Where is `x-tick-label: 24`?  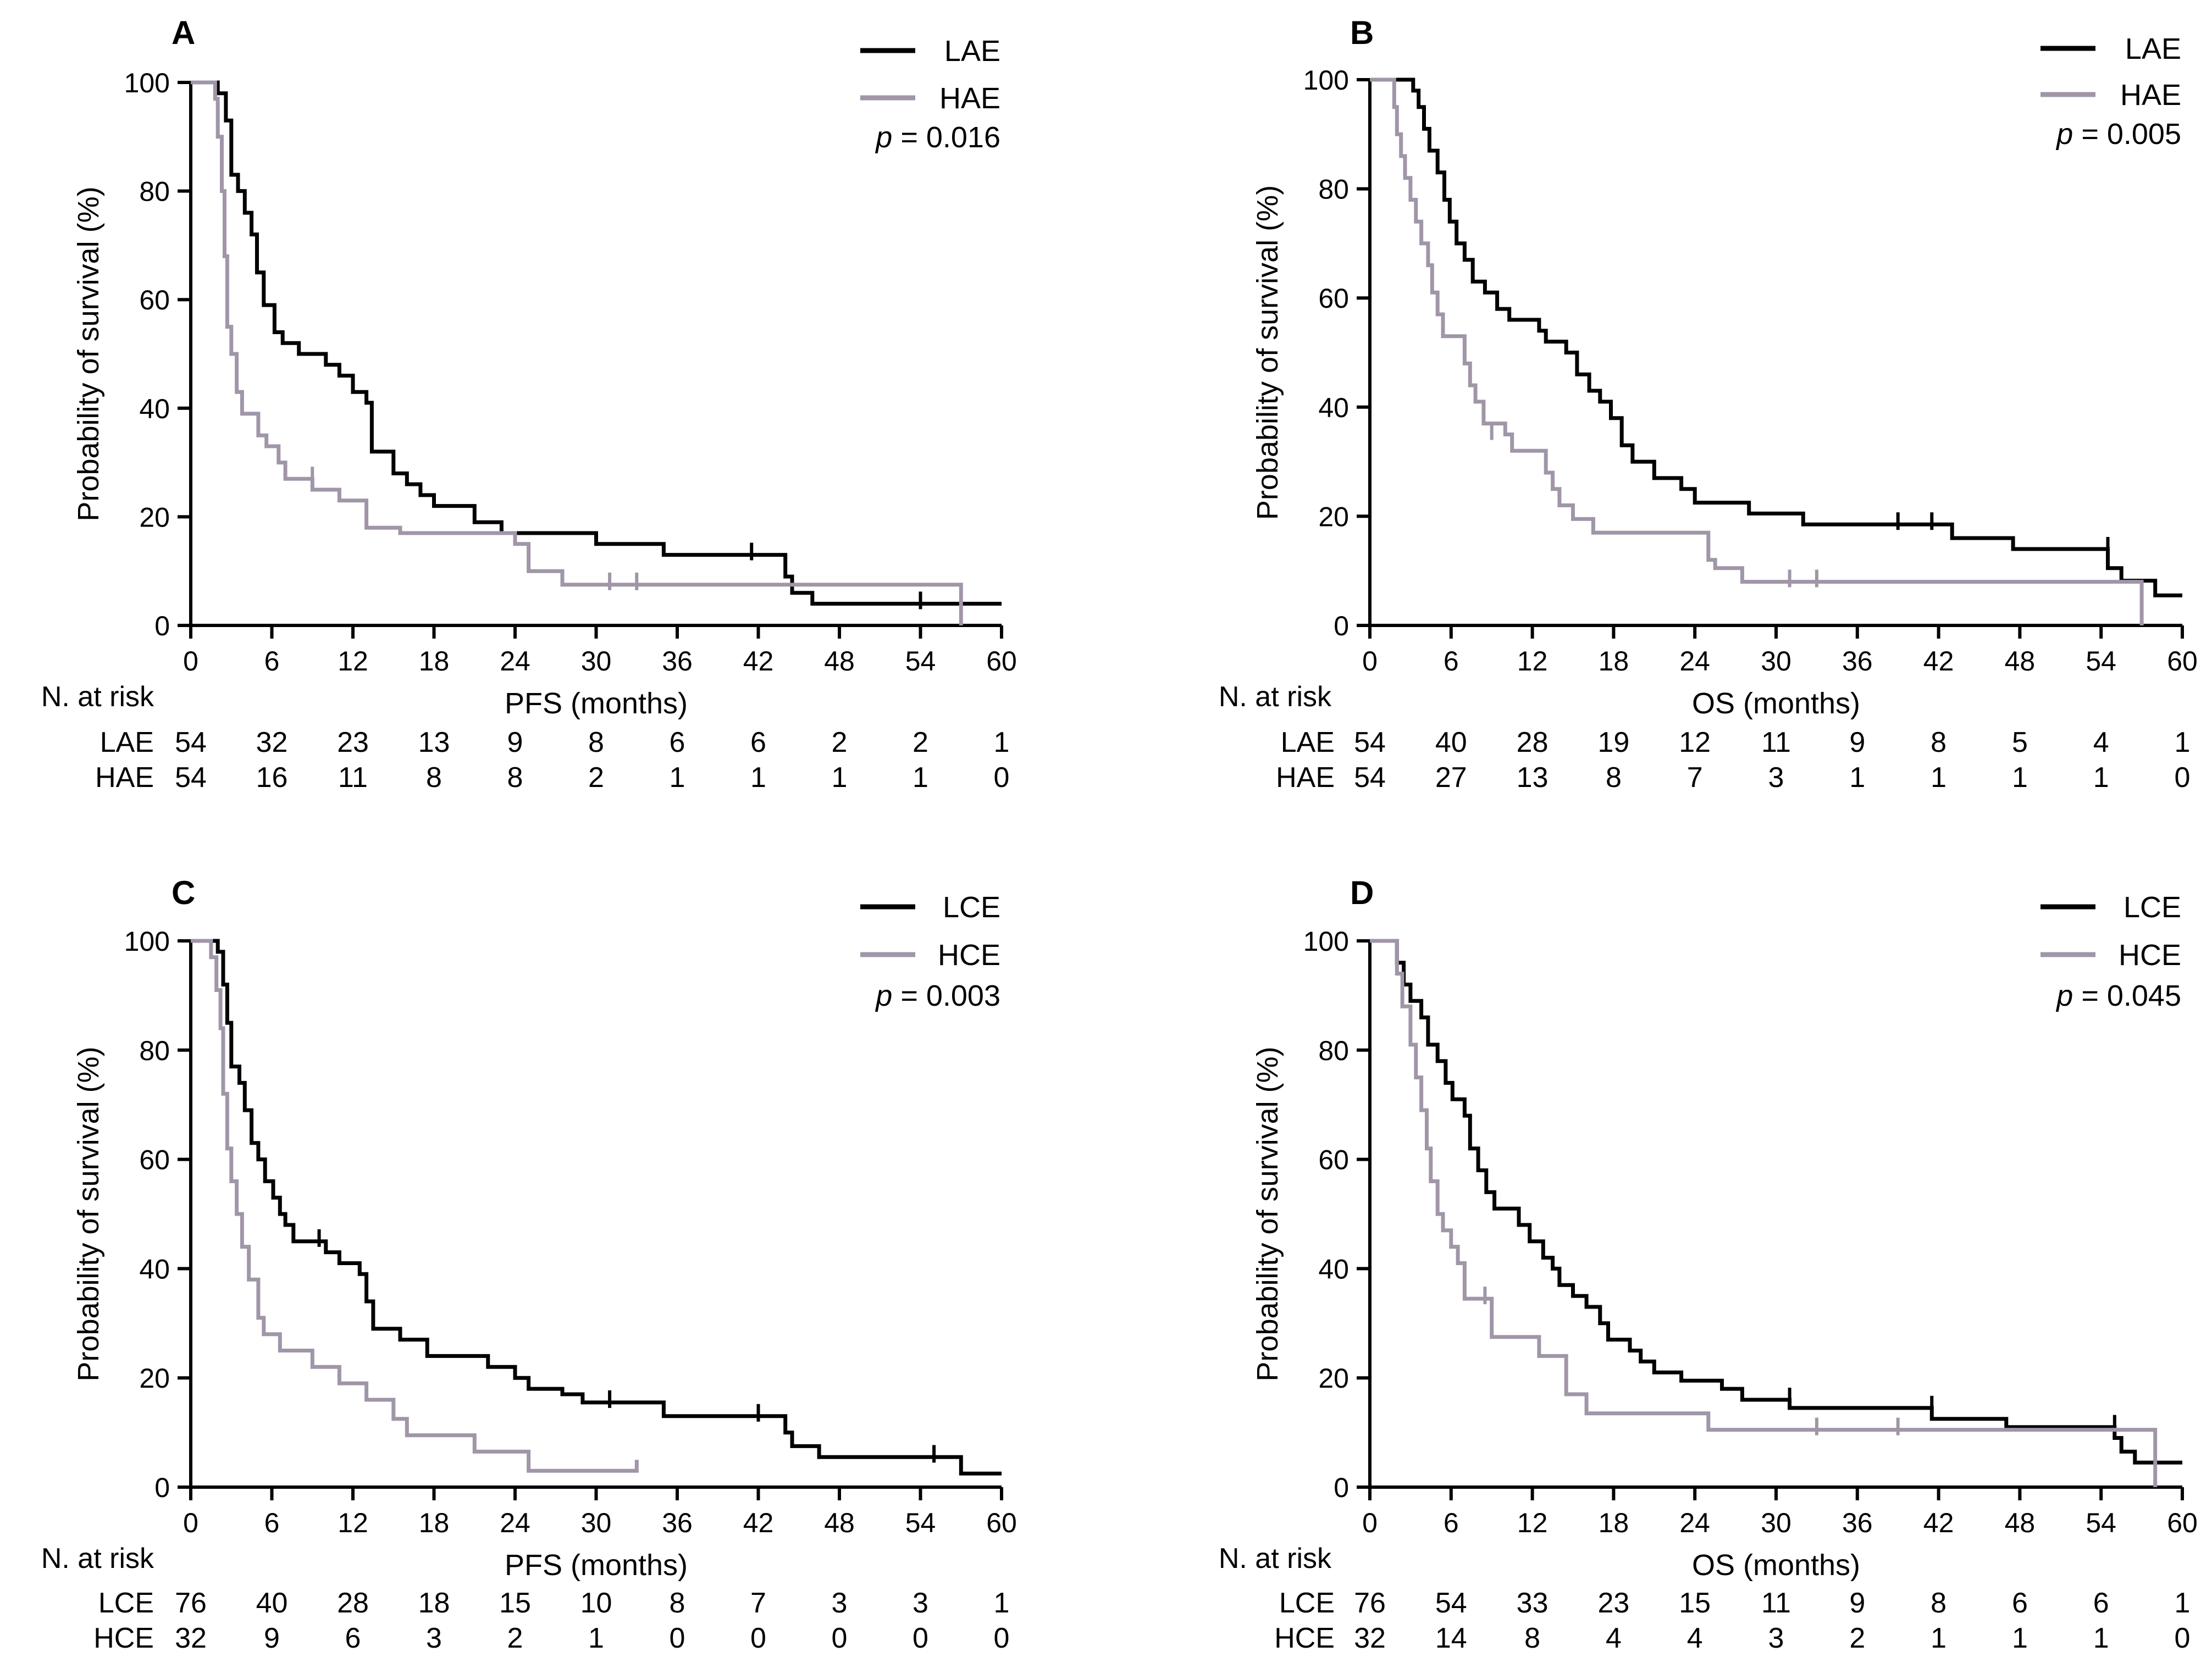 x-tick-label: 24 is located at coordinates (1694, 662).